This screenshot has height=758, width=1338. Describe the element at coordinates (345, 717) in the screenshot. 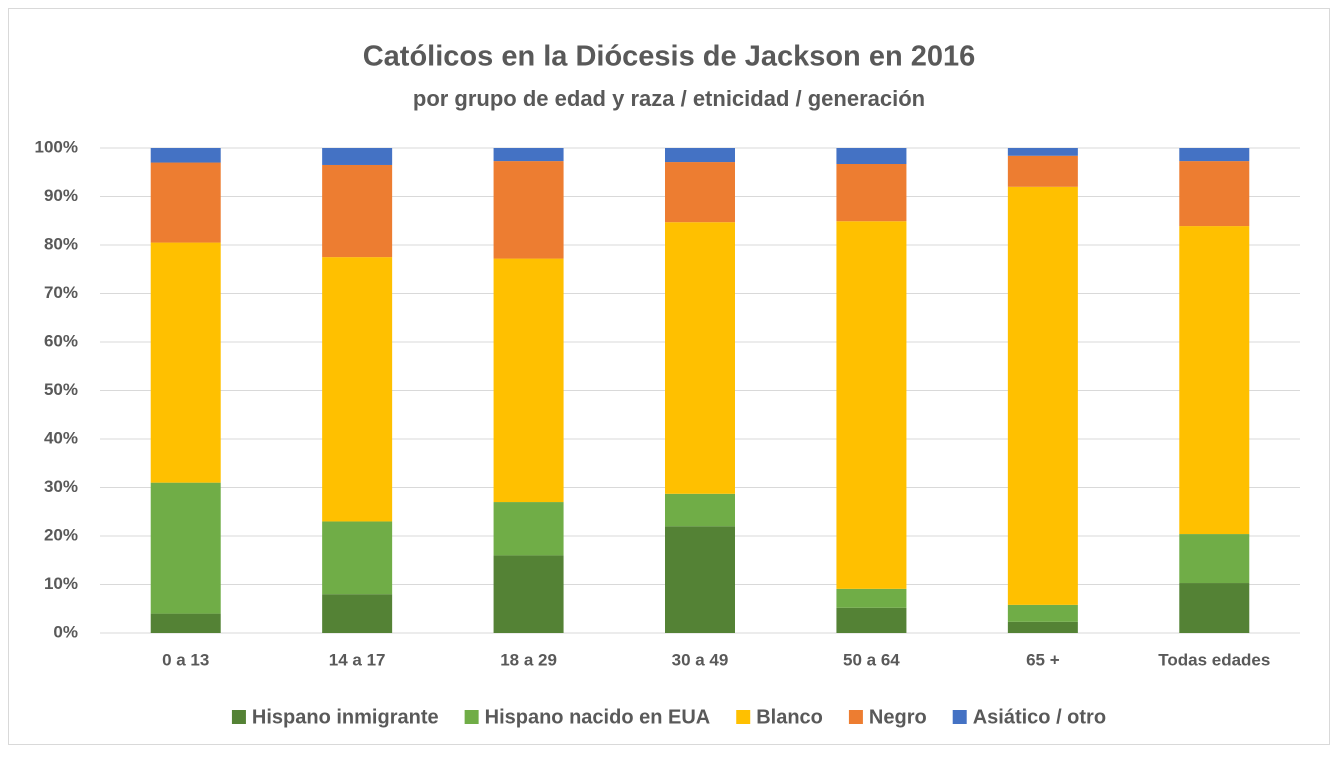

I see `legend-label: Hispano inmigrante` at that location.